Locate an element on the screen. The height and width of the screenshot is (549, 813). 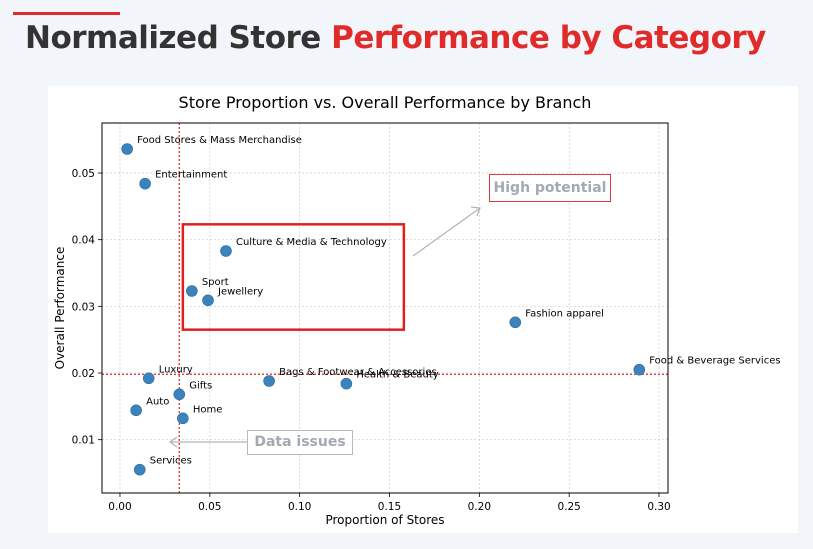
point-label: Jewellery is located at coordinates (240, 291).